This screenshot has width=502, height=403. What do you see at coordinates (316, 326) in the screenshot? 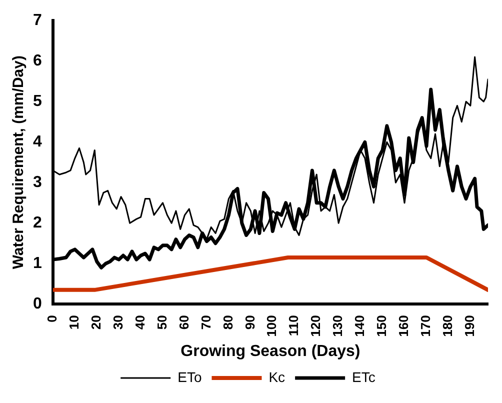
I see `x-tick-label: 120` at bounding box center [316, 326].